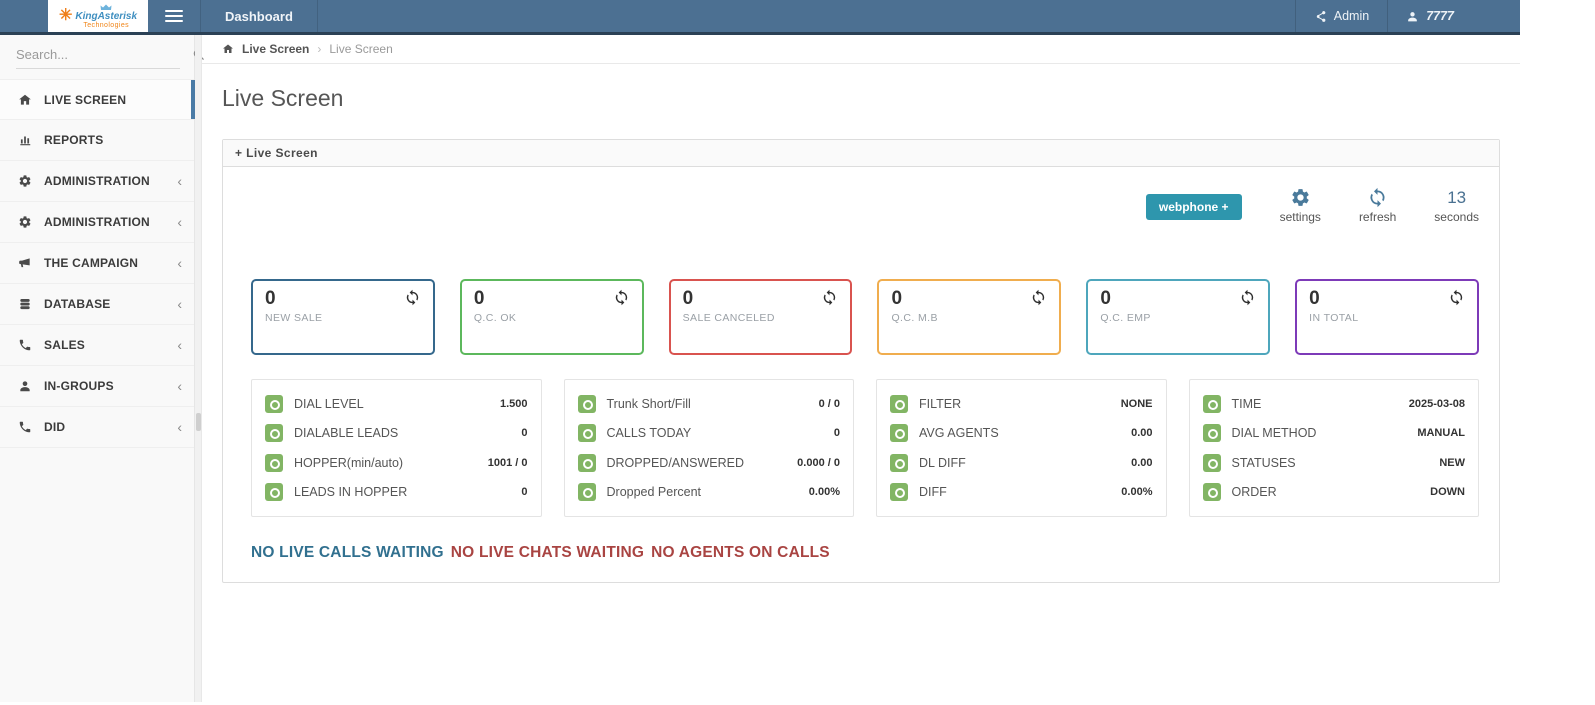  What do you see at coordinates (1193, 207) in the screenshot?
I see `webphone-button: webphone +` at bounding box center [1193, 207].